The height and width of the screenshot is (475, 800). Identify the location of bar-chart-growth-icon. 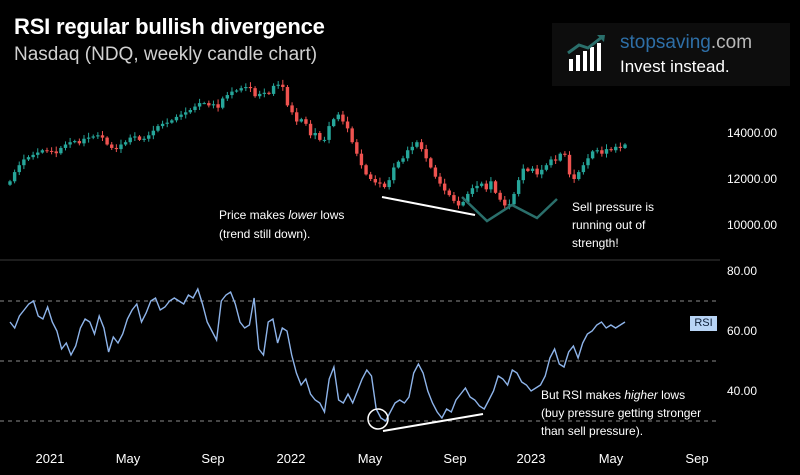
(586, 53).